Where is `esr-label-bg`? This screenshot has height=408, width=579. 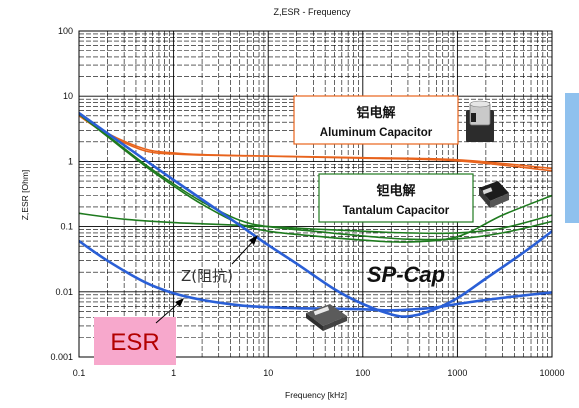 esr-label-bg is located at coordinates (135, 341).